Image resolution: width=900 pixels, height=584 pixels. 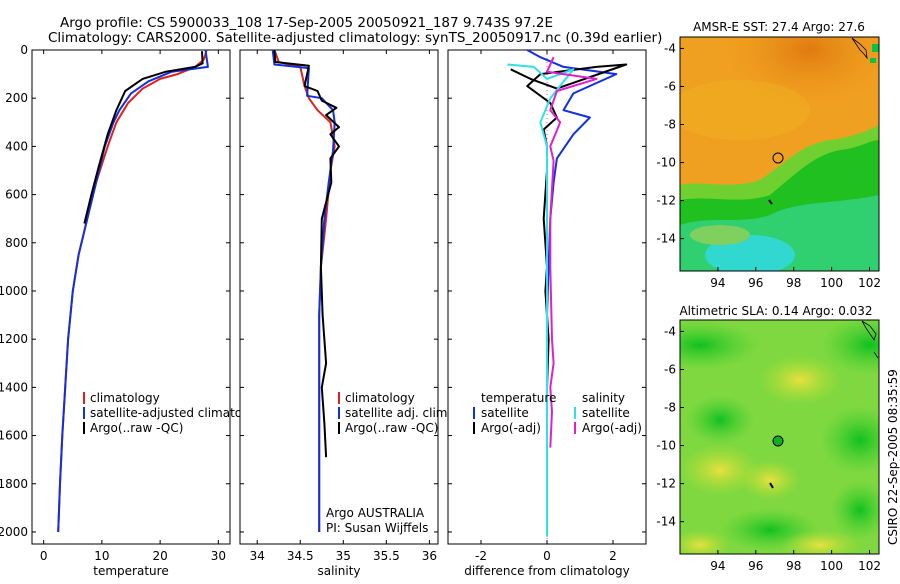 What do you see at coordinates (16, 146) in the screenshot?
I see `depth-tick-label: 400` at bounding box center [16, 146].